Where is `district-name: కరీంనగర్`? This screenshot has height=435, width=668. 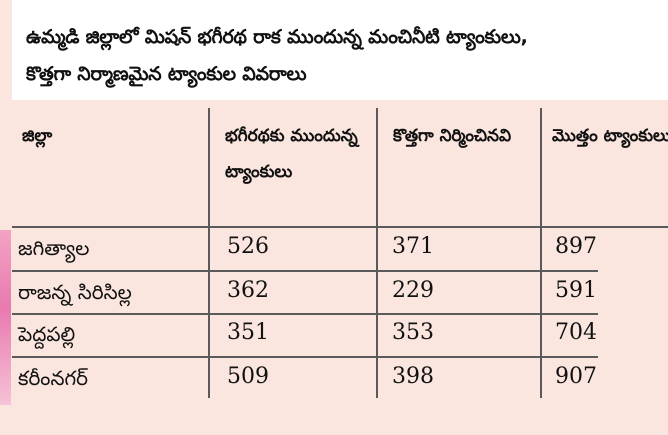
district-name: కరీంనగర్ is located at coordinates (53, 378).